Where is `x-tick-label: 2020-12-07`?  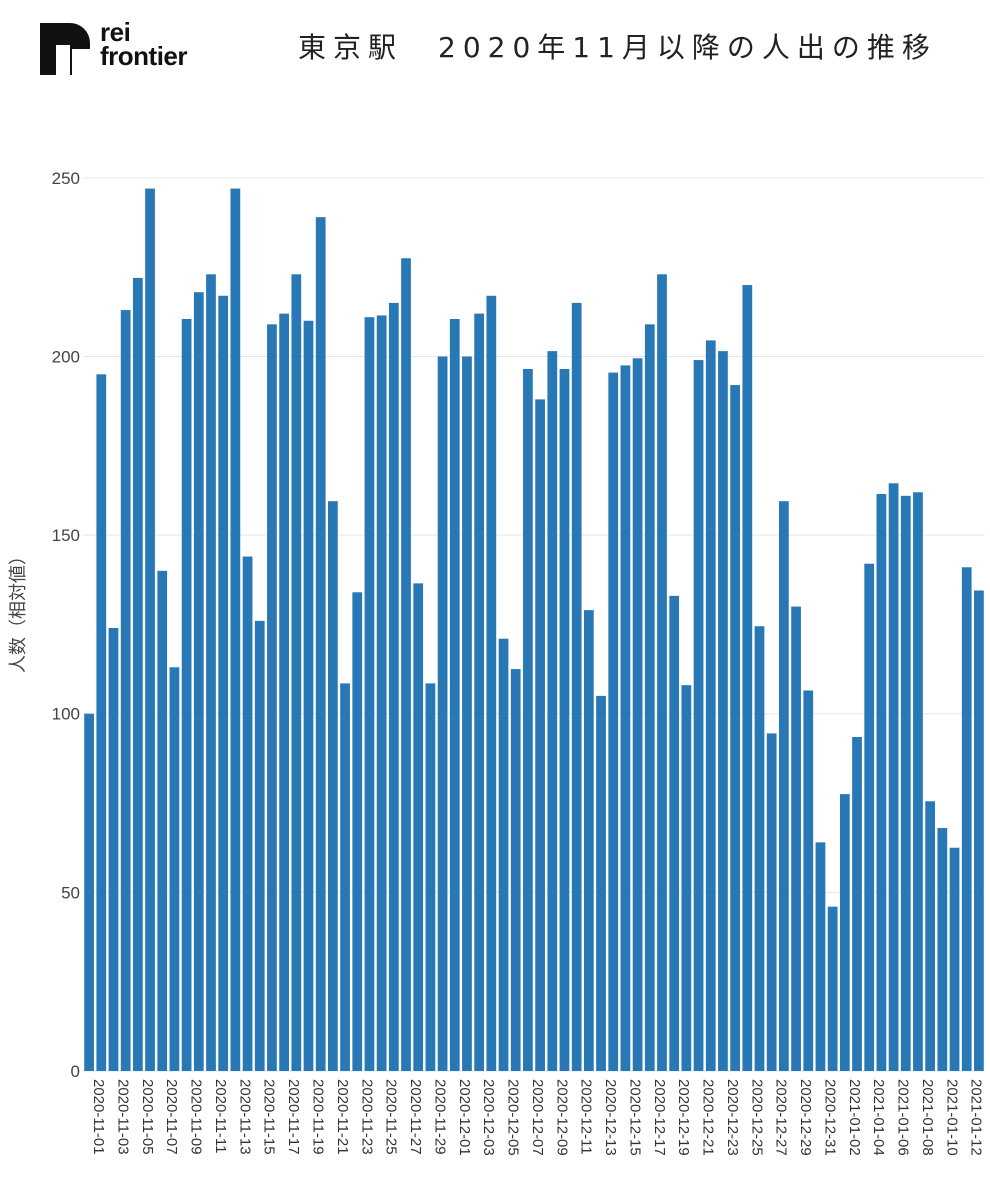 x-tick-label: 2020-12-07 is located at coordinates (537, 1117).